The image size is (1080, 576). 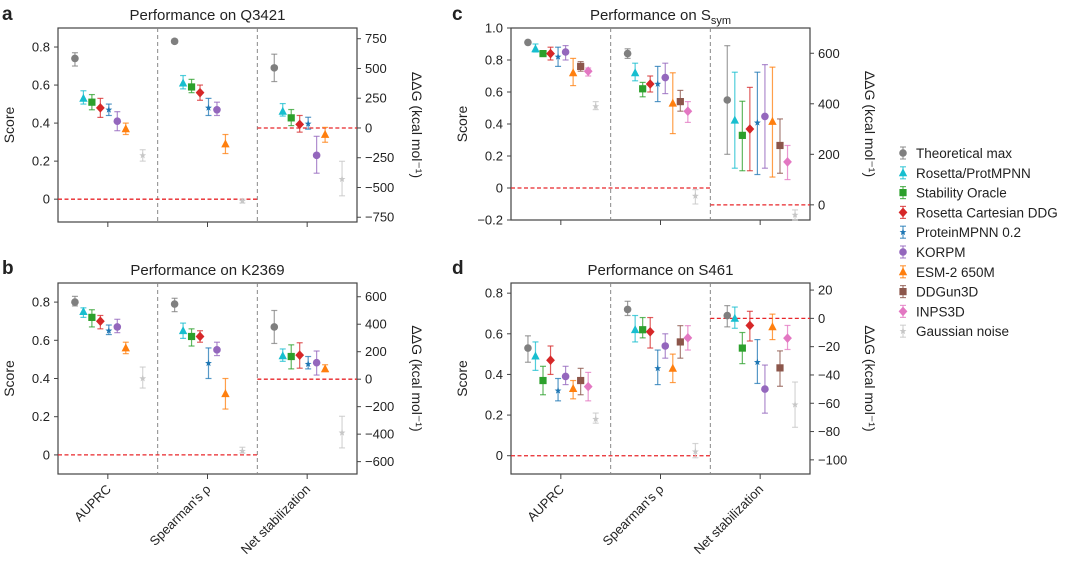 I want to click on legend-label: Stability Oracle, so click(x=961, y=193).